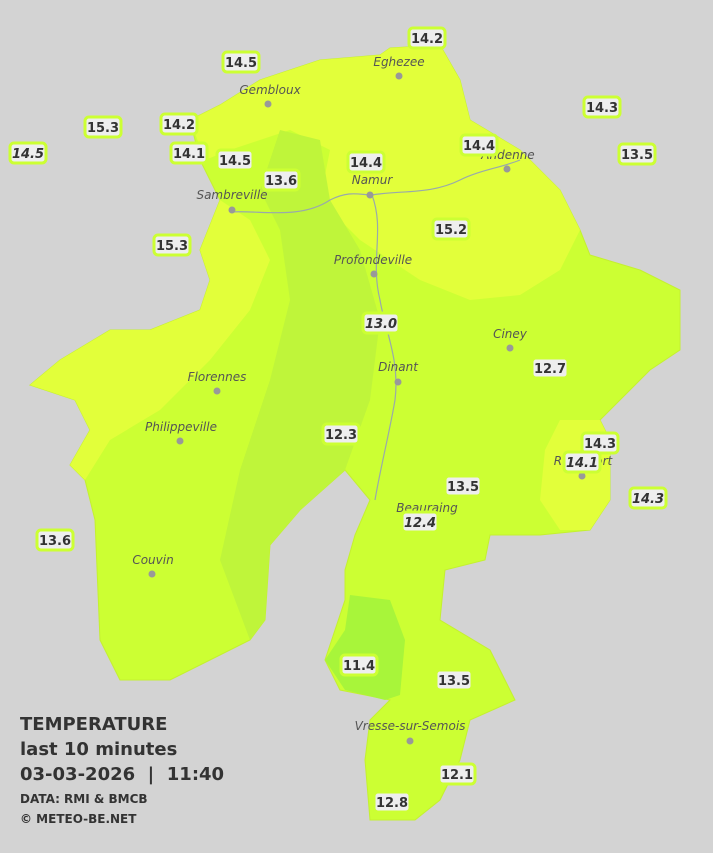  I want to click on city-label: Namur, so click(373, 180).